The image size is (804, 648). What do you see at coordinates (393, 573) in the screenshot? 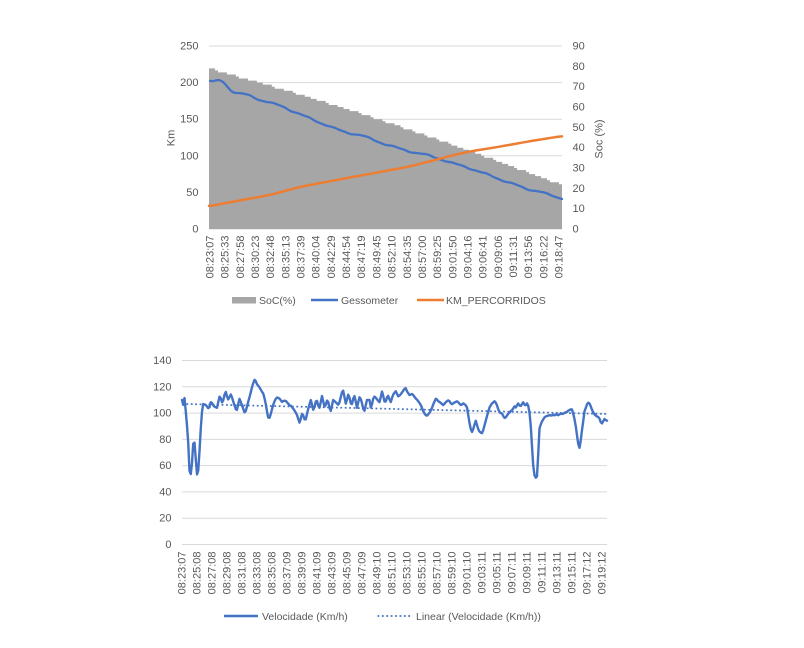
I see `svg-text: 08:51:10` at bounding box center [393, 573].